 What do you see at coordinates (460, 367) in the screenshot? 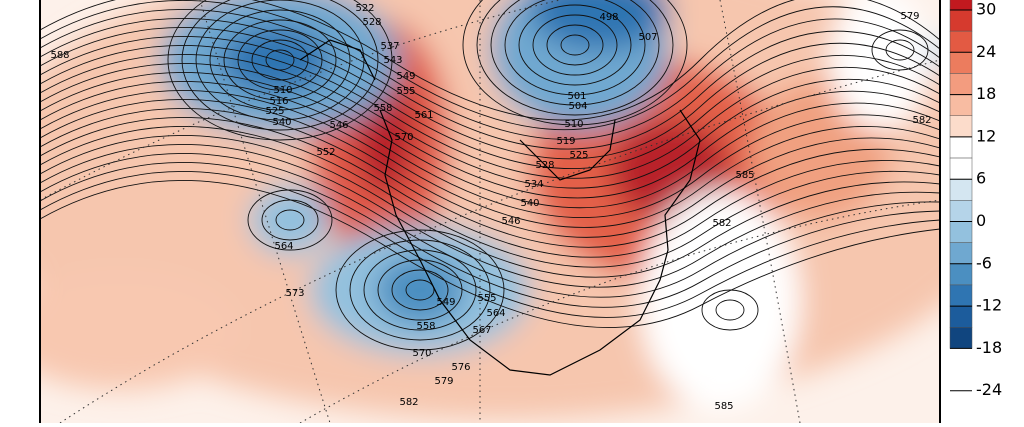
I see `contour-label: 576` at bounding box center [460, 367].